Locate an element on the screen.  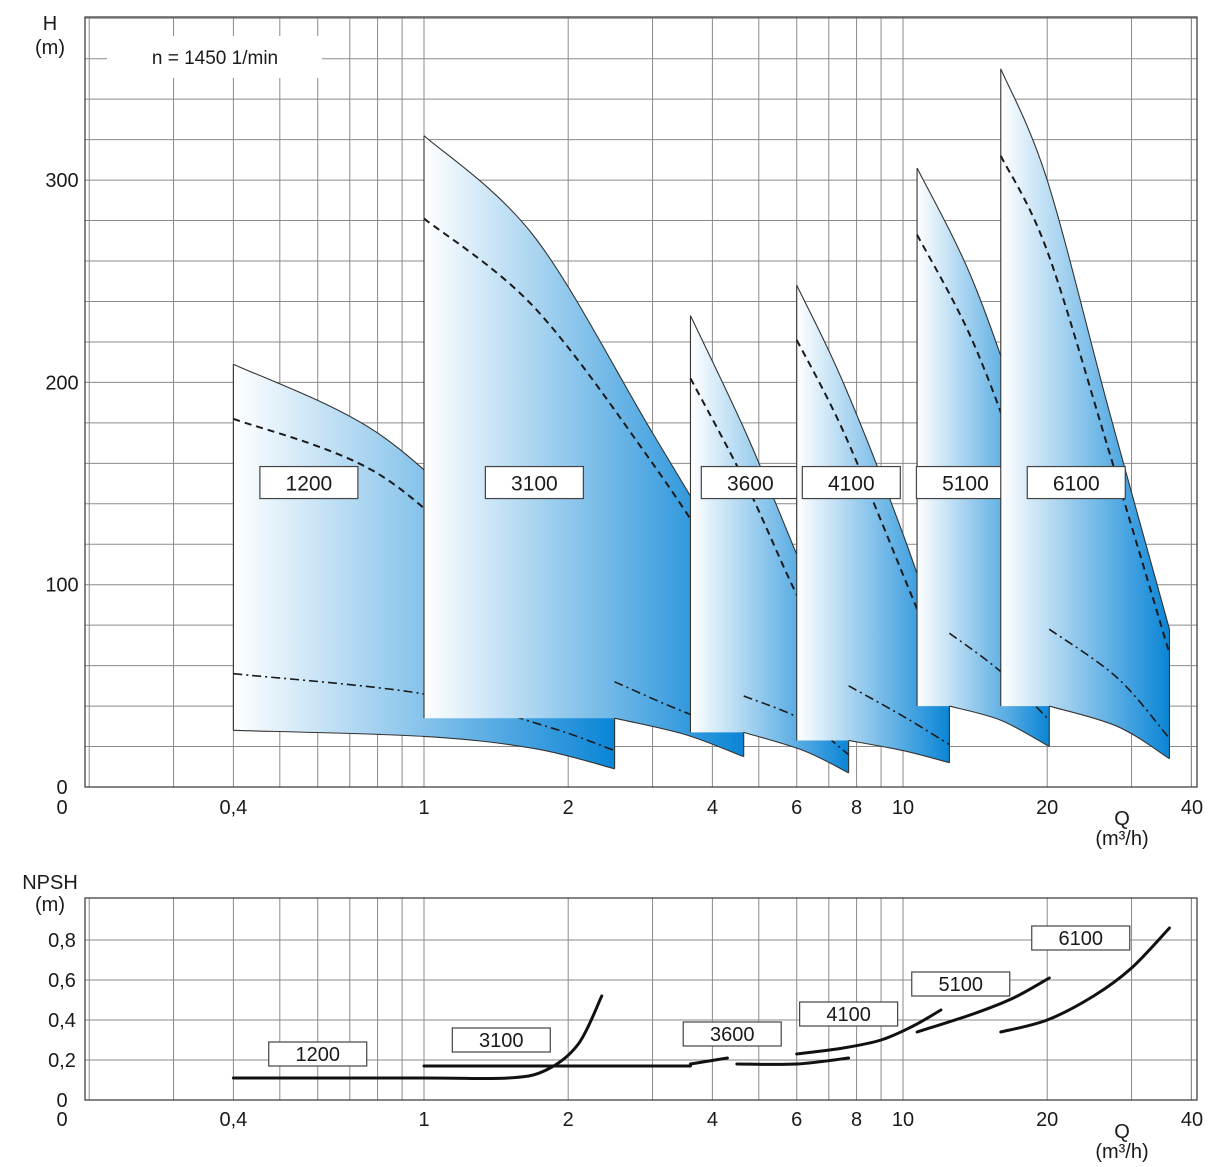
pump-6100-label: 6100 is located at coordinates (1076, 484).